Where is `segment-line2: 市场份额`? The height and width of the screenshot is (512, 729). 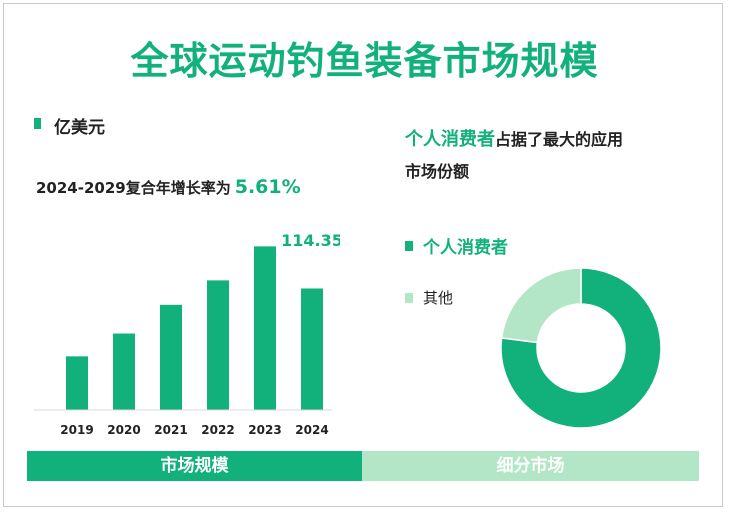
segment-line2: 市场份额 is located at coordinates (437, 171).